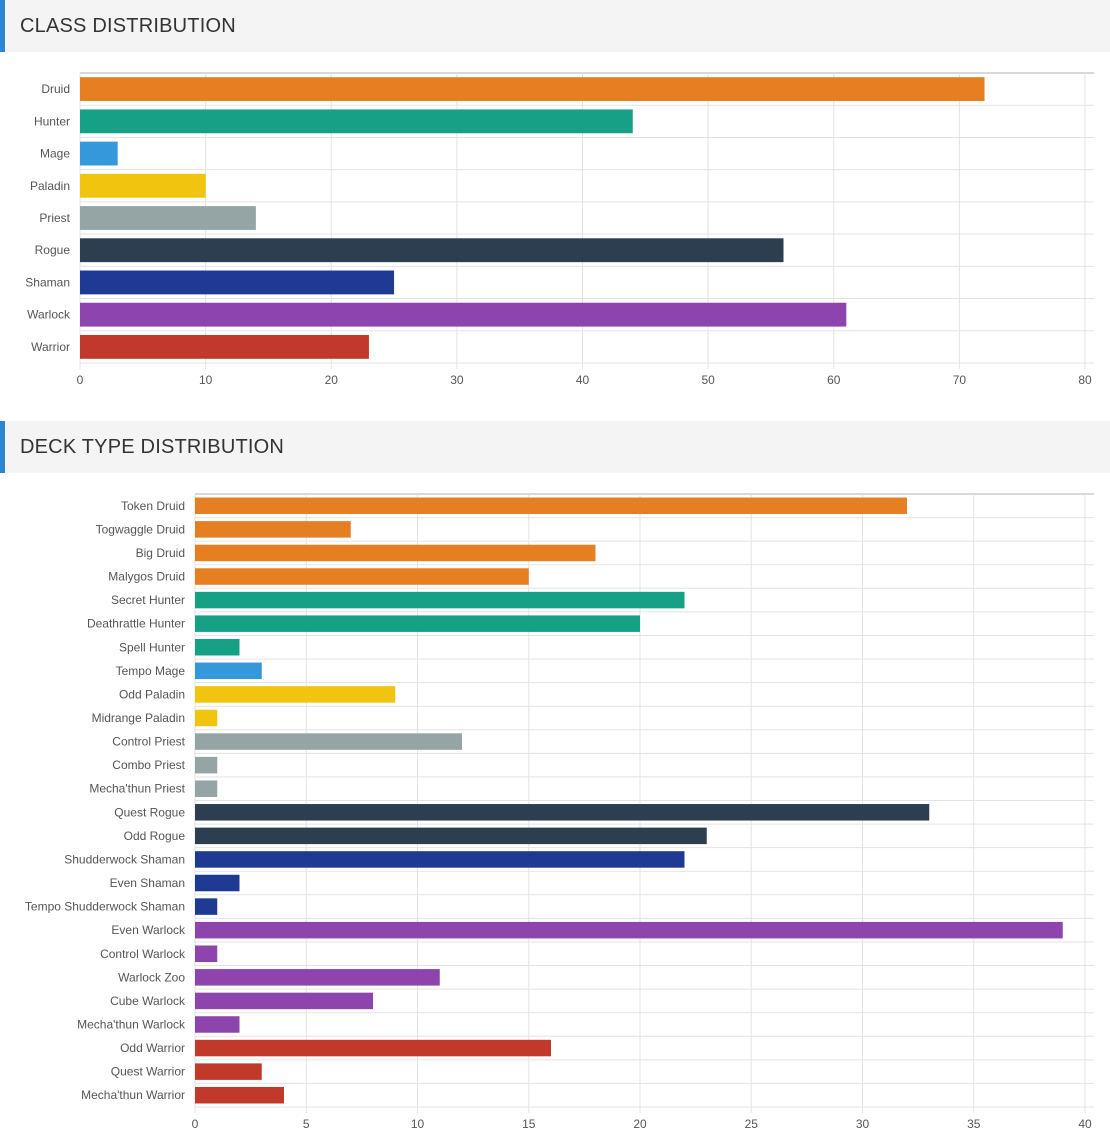 Image resolution: width=1110 pixels, height=1142 pixels. I want to click on category-label-shaman: Shaman, so click(47, 282).